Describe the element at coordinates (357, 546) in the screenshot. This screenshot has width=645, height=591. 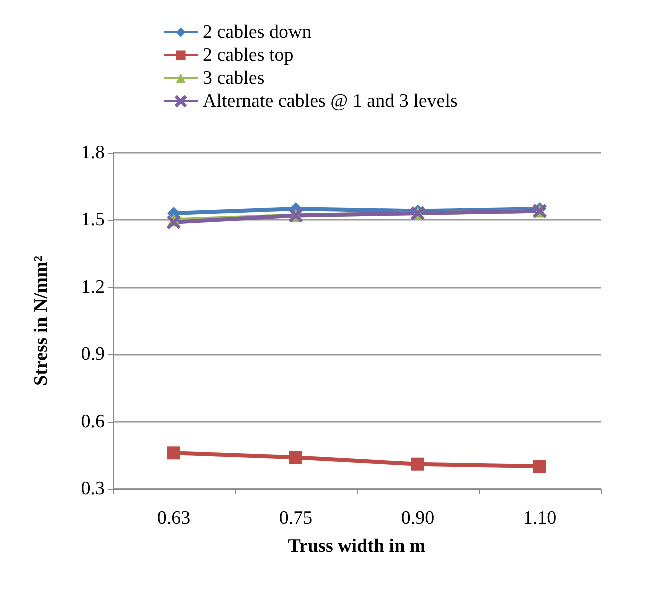
I see `x-axis-title: Truss width in m` at that location.